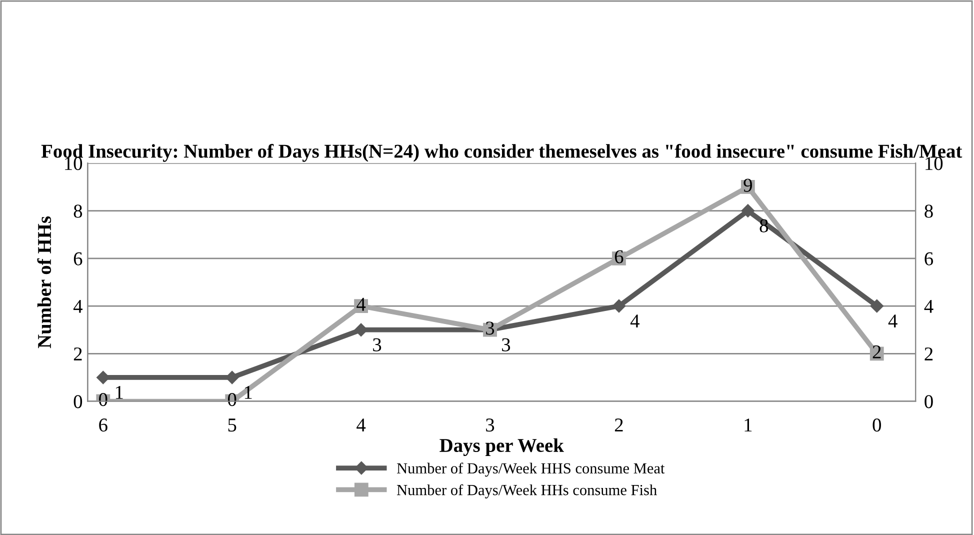 Image resolution: width=974 pixels, height=535 pixels. I want to click on x-tick-label: 5, so click(232, 425).